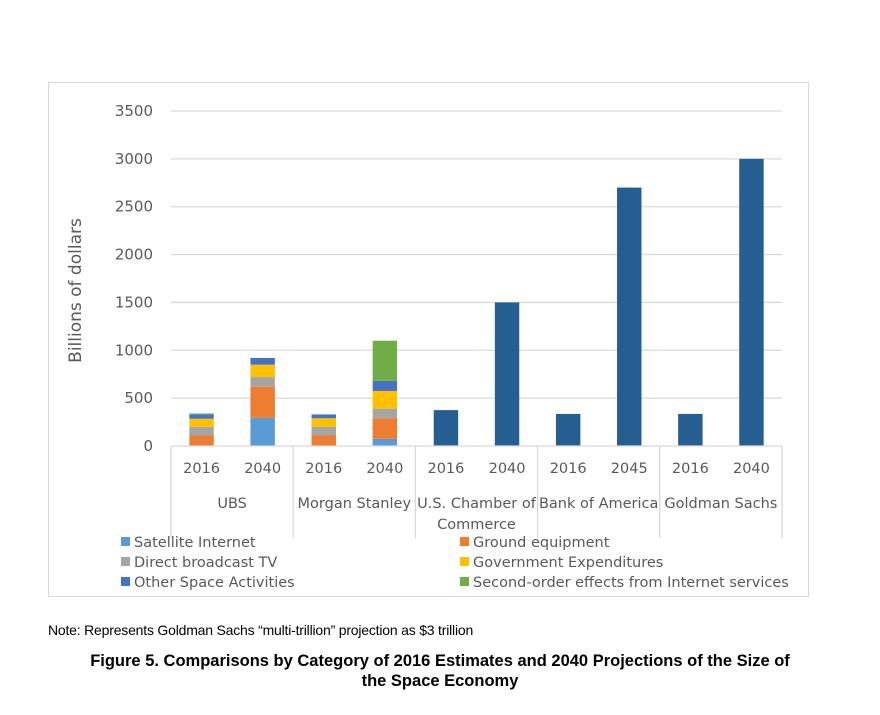 This screenshot has height=715, width=880. I want to click on legend-item: Government Expenditures, so click(561, 563).